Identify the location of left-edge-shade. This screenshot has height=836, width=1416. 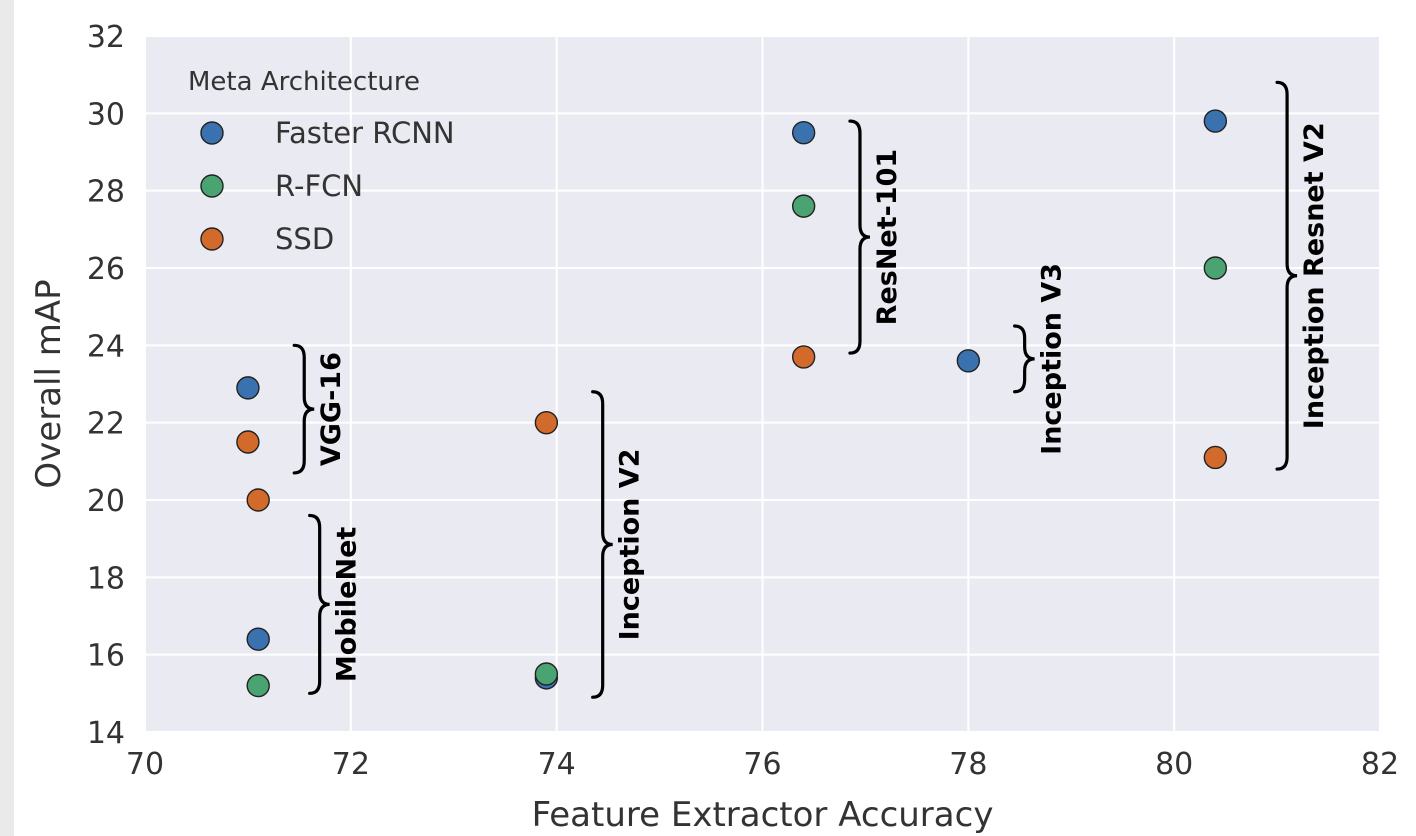
(7, 418).